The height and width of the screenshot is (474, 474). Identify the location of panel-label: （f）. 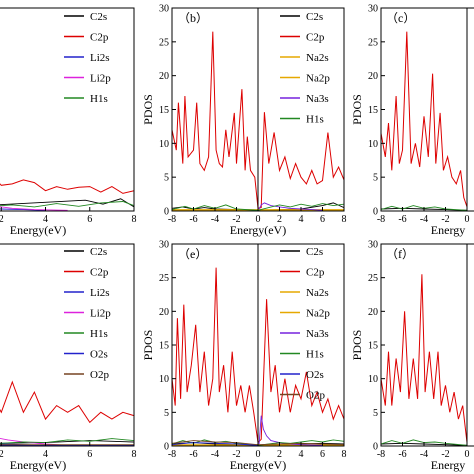
(400, 254).